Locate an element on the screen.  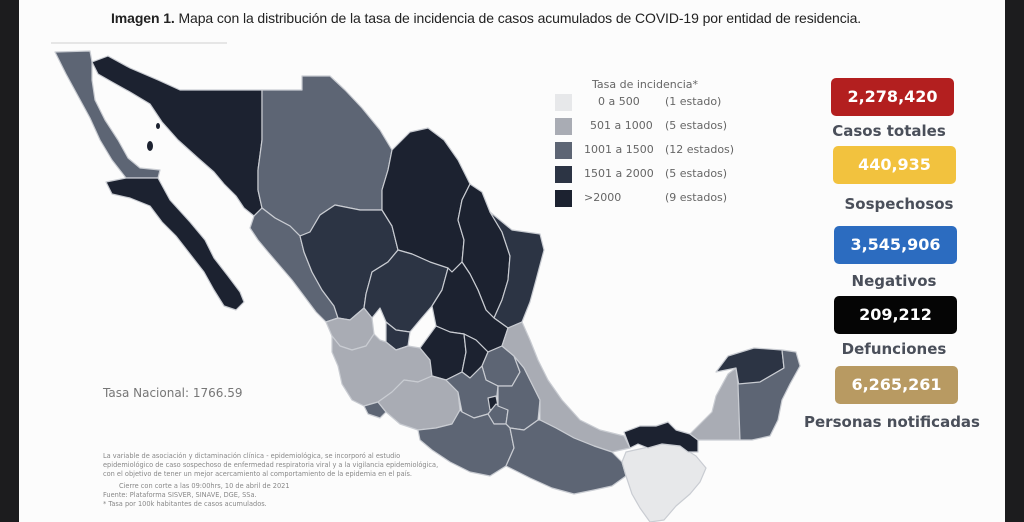
state-guerrero is located at coordinates (466, 443).